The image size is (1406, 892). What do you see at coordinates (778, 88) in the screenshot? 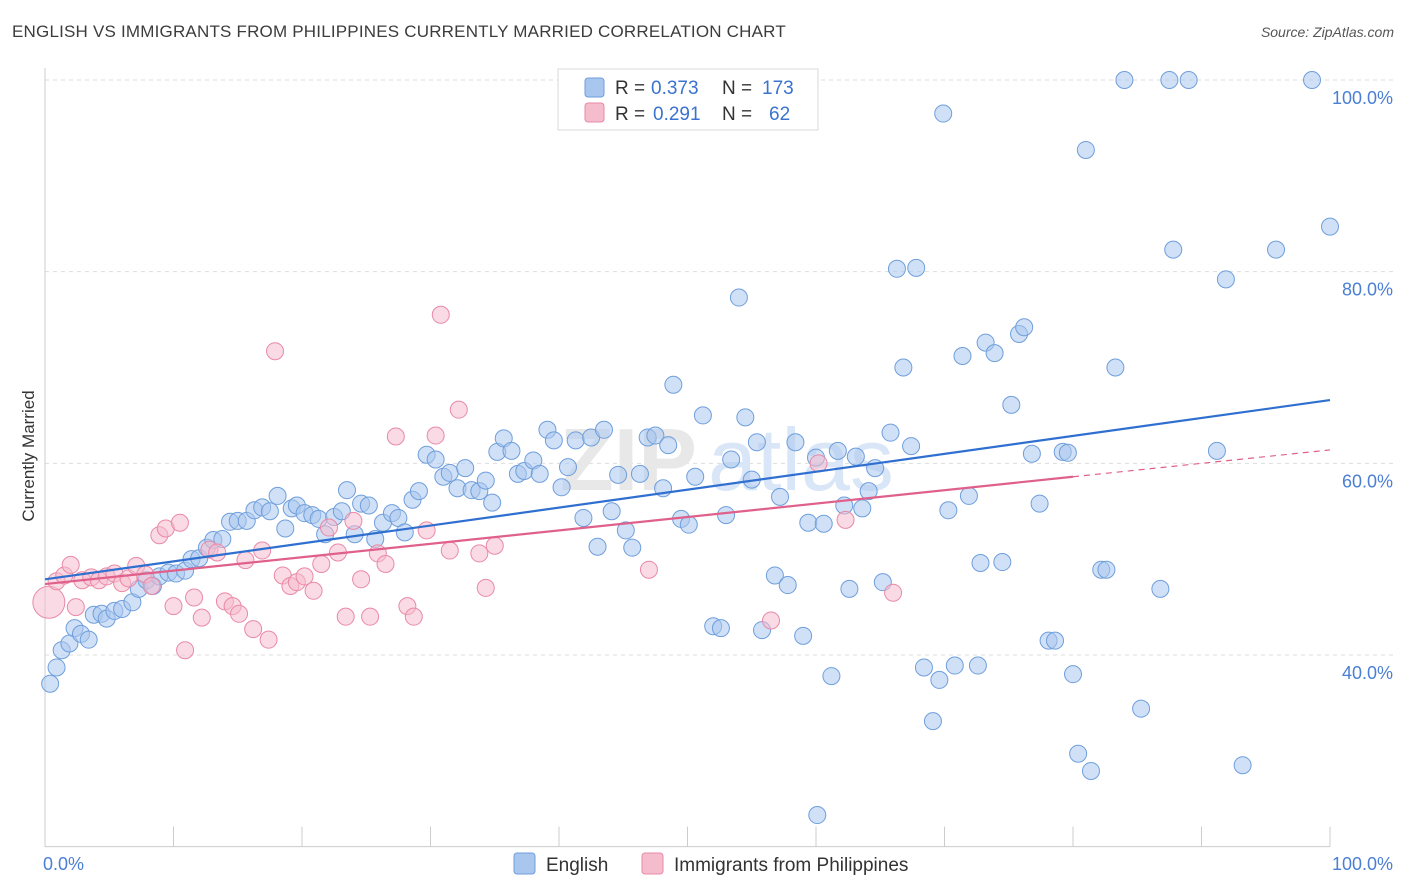
I see `legend-english-n-value: 173` at bounding box center [778, 88].